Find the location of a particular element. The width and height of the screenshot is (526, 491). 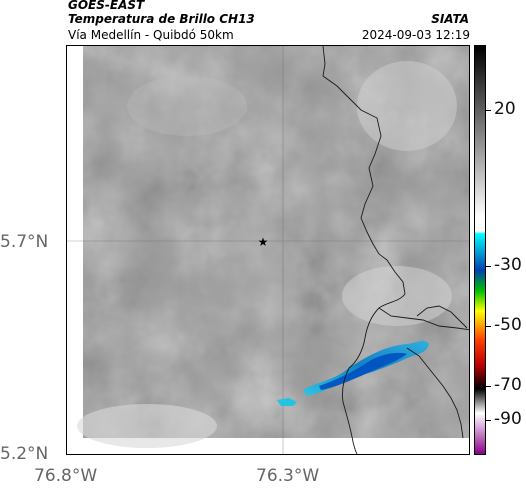

lon-label-right: 76.3°W is located at coordinates (288, 476).